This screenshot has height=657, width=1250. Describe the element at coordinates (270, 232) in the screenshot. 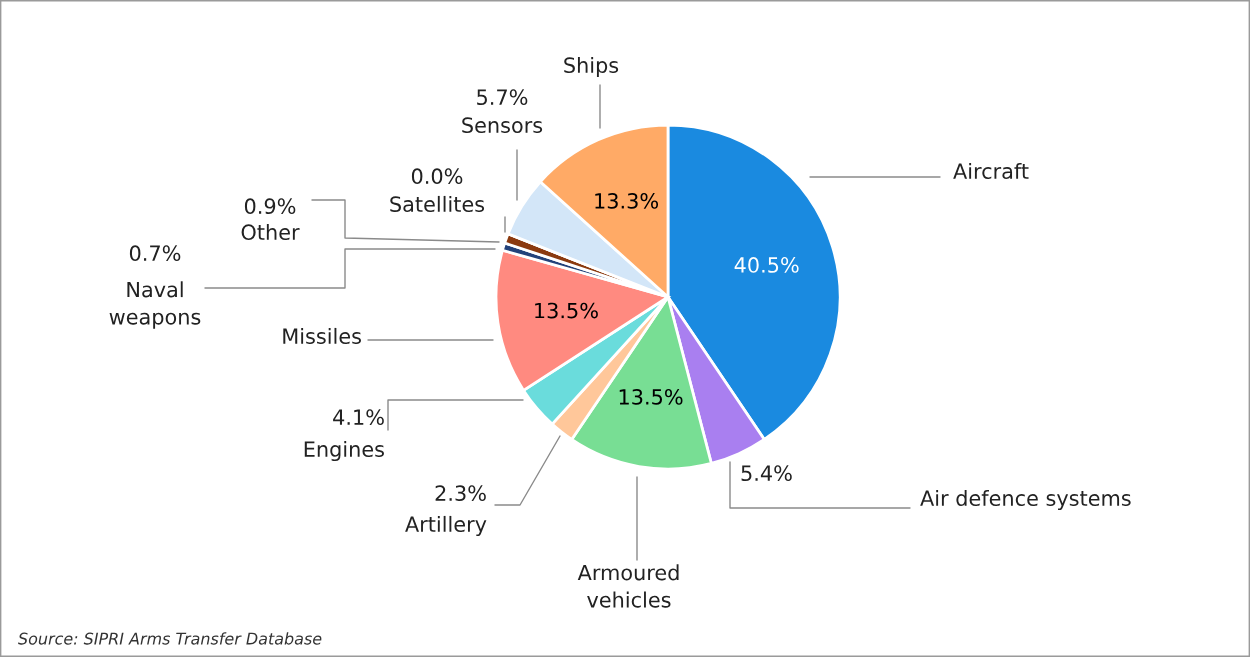

I see `slice-label: Other` at that location.